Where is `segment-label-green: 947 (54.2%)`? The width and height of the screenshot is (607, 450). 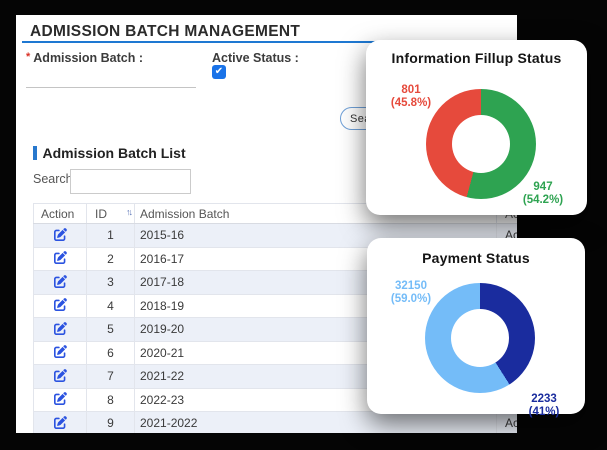
segment-label-green: 947 (54.2%) is located at coordinates (543, 194).